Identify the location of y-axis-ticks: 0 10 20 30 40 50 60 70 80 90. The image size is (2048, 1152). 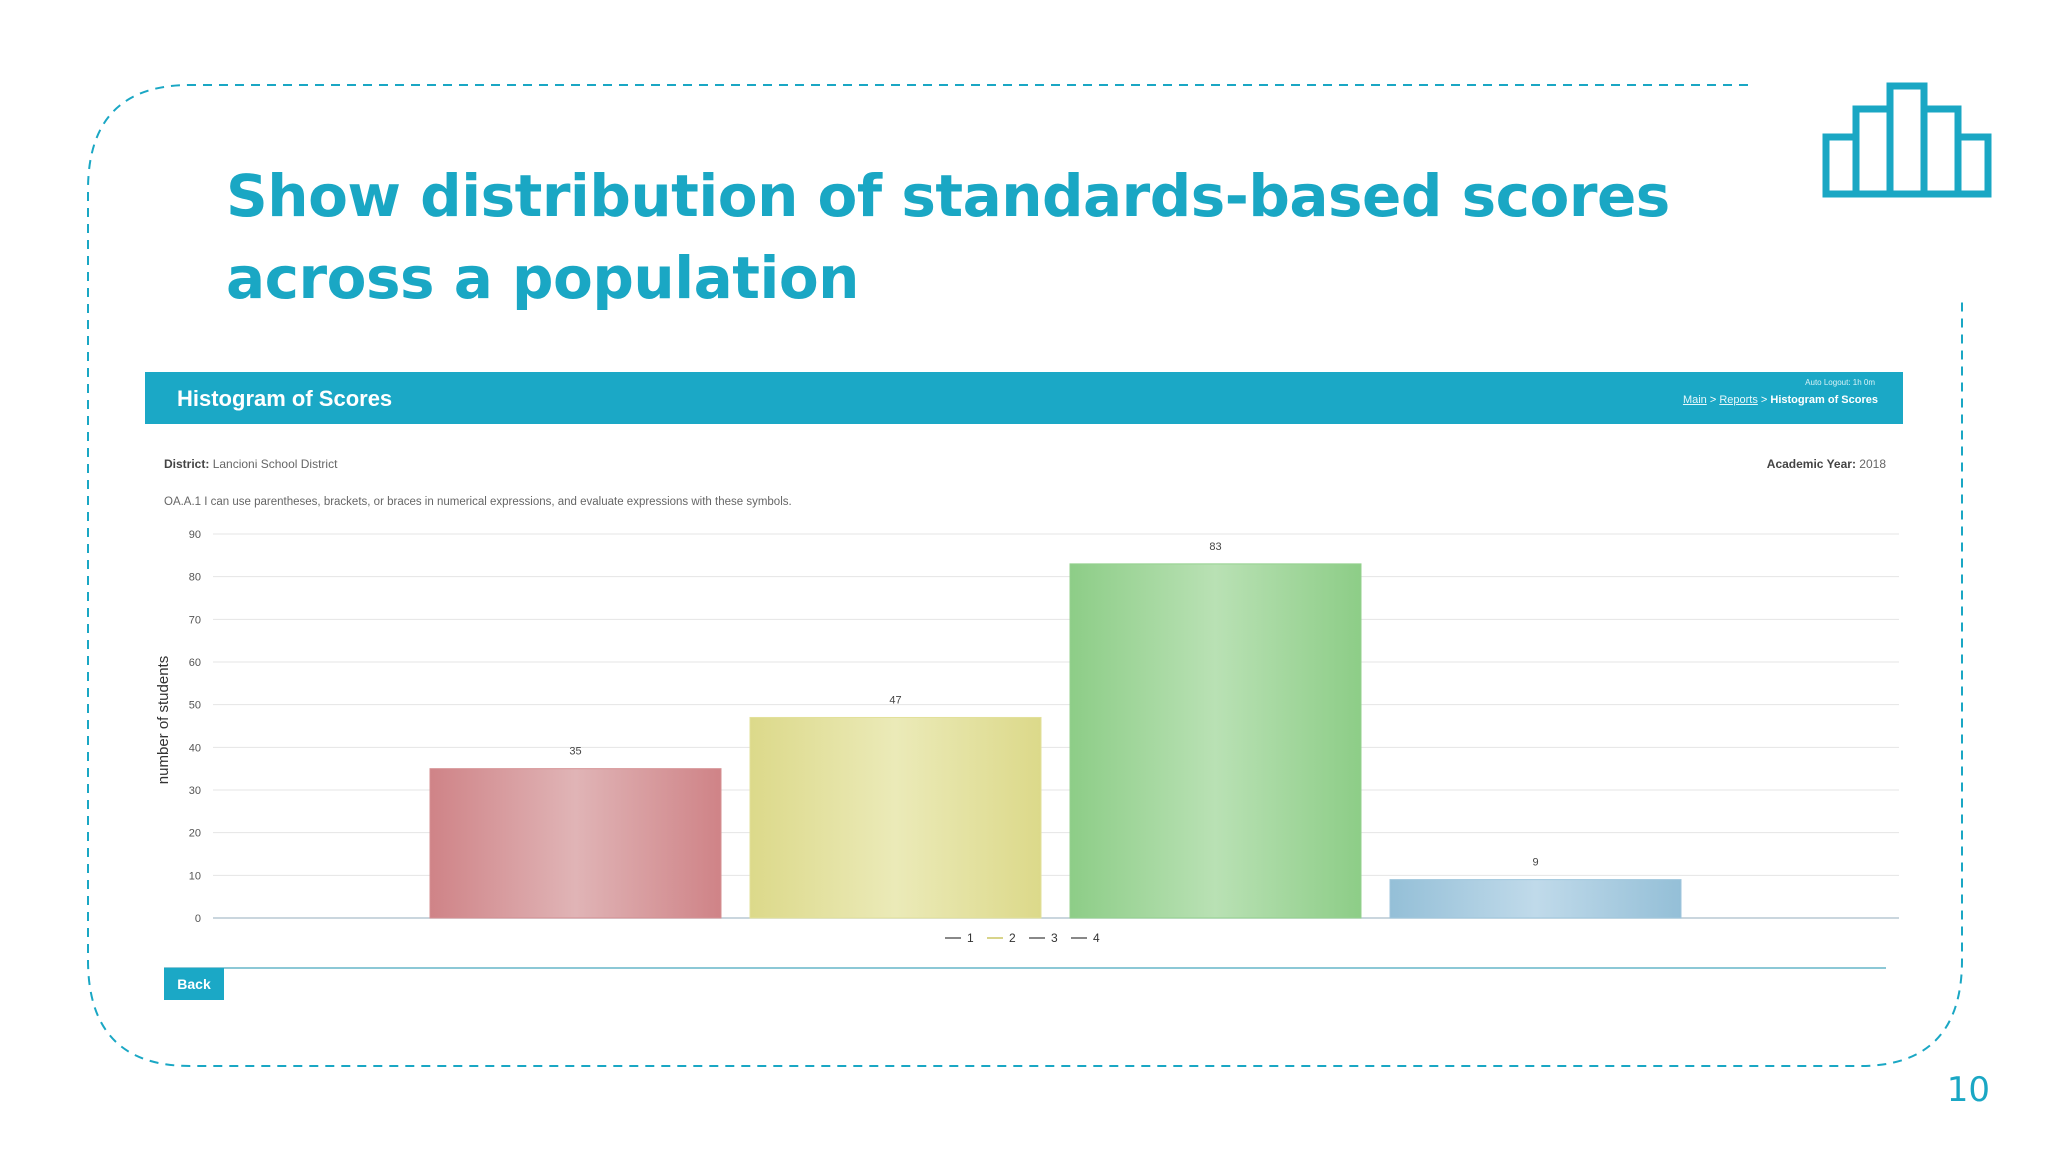
(195, 727).